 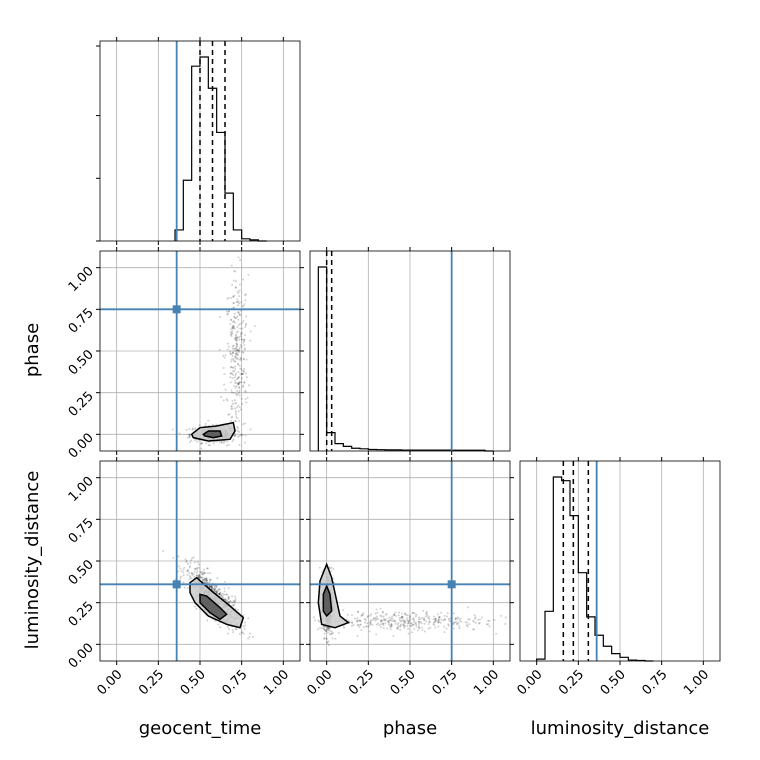 What do you see at coordinates (81, 362) in the screenshot?
I see `y-tick-label: 0.50` at bounding box center [81, 362].